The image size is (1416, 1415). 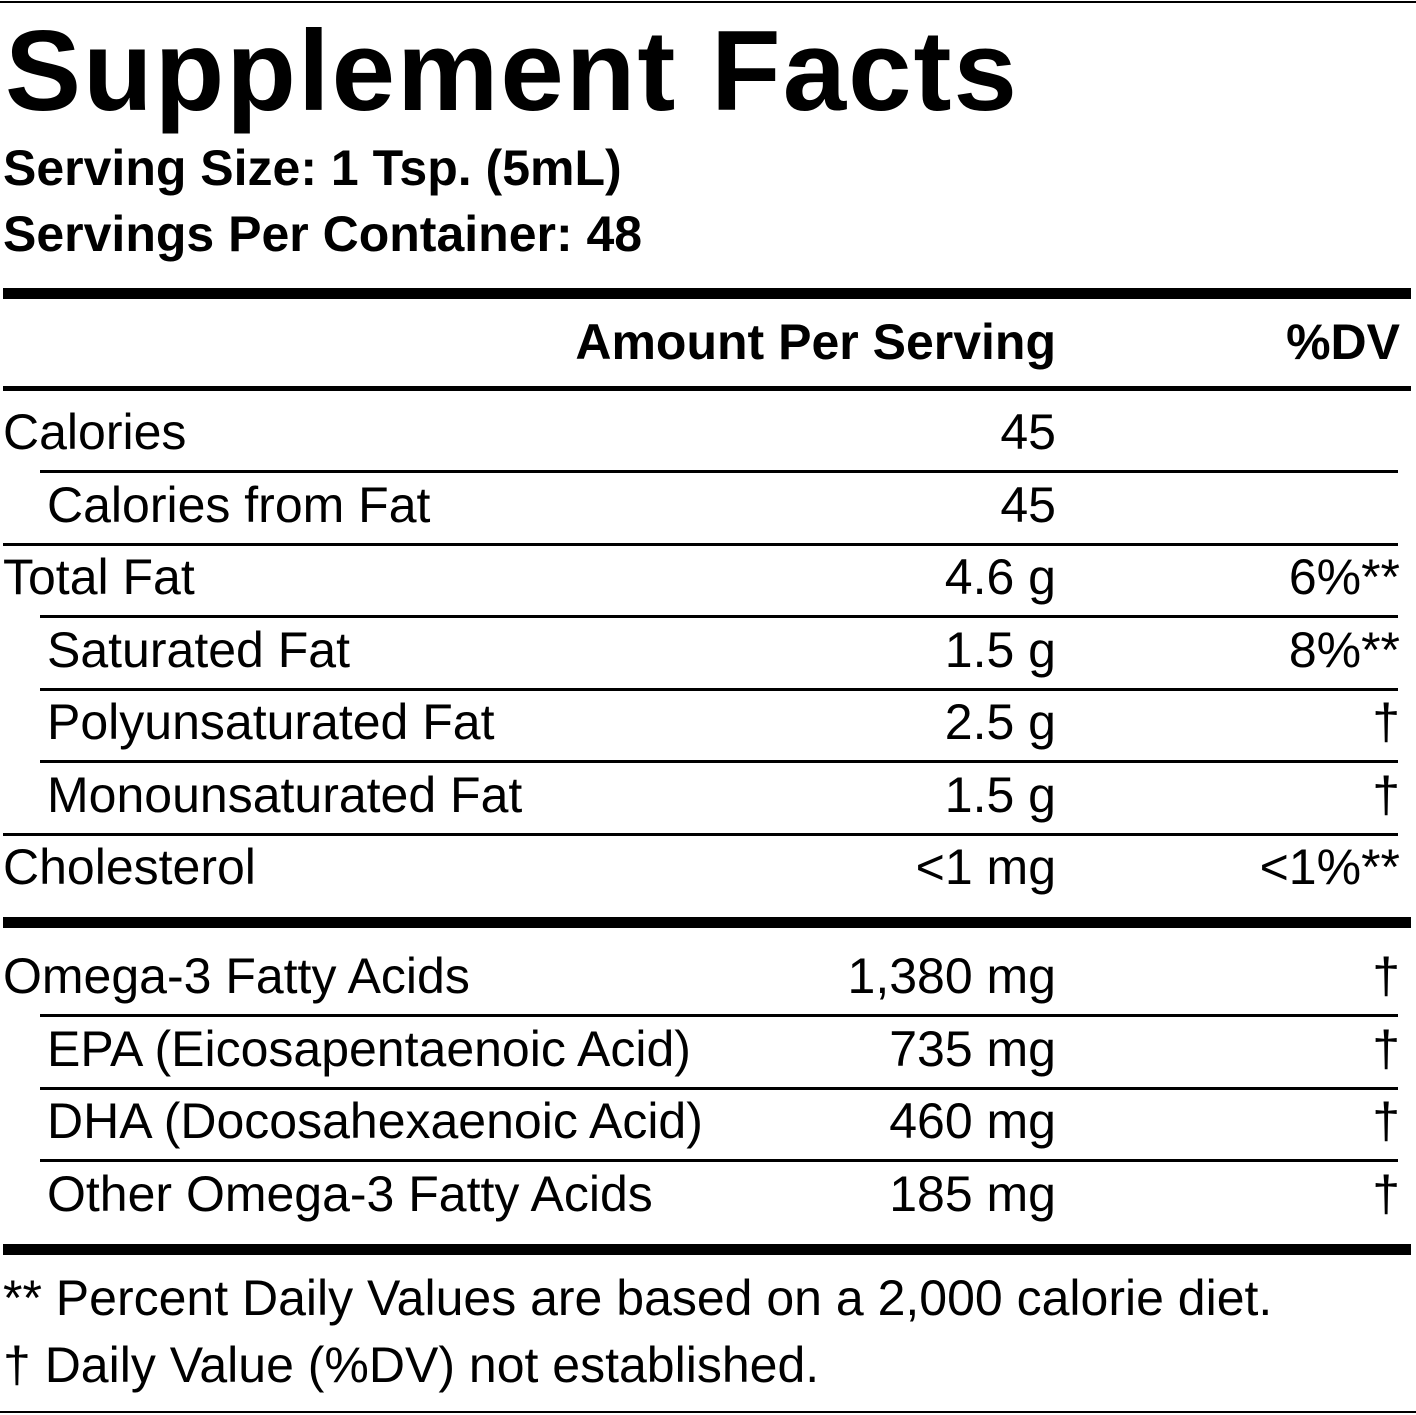 I want to click on amount: 185 mg, so click(x=972, y=1193).